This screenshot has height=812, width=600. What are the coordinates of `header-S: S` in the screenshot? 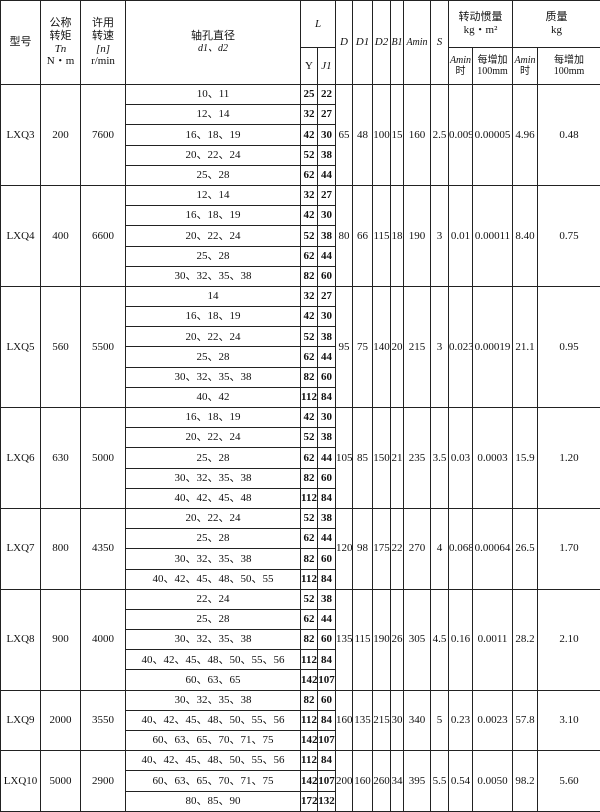 It's located at (439, 42).